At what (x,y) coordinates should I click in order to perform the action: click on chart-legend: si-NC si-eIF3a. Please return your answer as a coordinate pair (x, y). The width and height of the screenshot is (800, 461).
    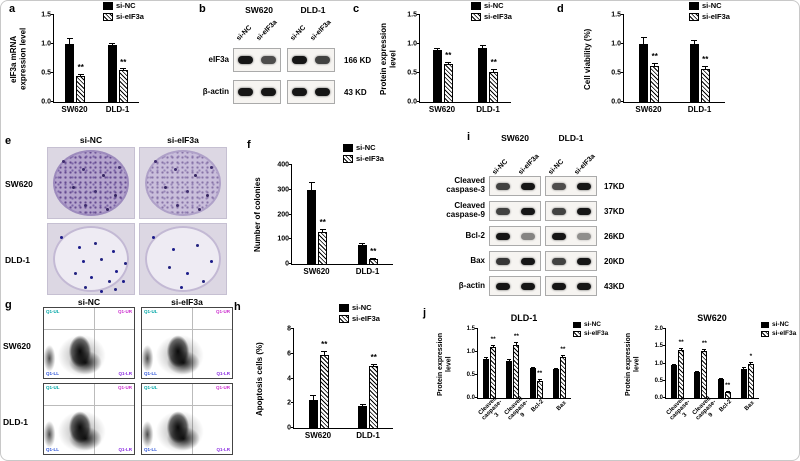
    Looking at the image, I should click on (491, 12).